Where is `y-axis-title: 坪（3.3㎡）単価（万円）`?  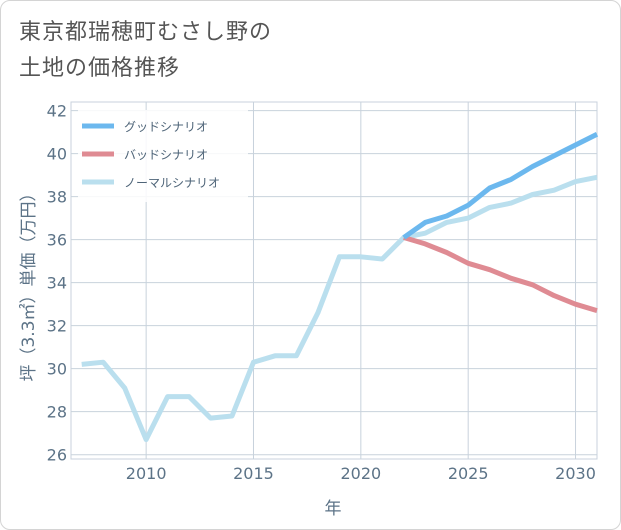
y-axis-title: 坪（3.3㎡）単価（万円） is located at coordinates (29, 282).